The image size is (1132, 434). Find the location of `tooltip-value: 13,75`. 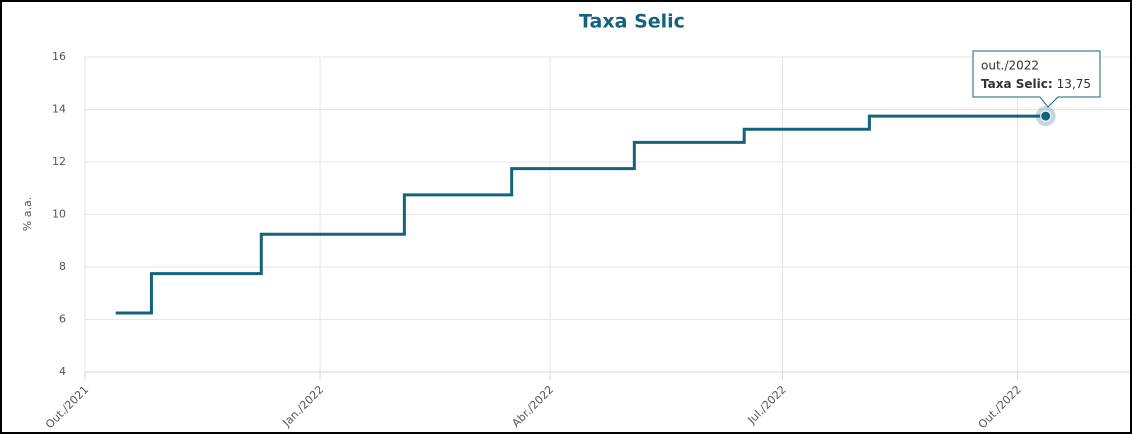

tooltip-value: 13,75 is located at coordinates (1074, 84).